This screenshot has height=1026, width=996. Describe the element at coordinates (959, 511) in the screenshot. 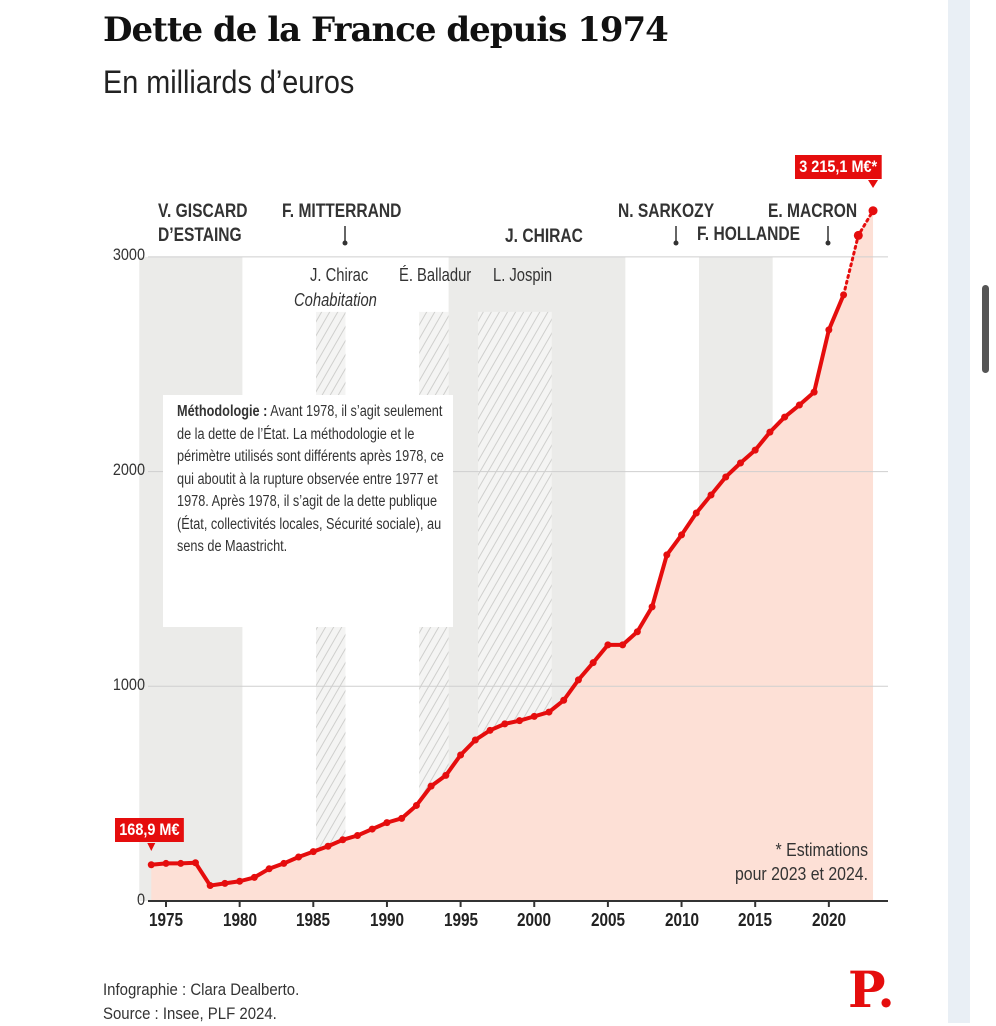

I see `window-edge` at that location.